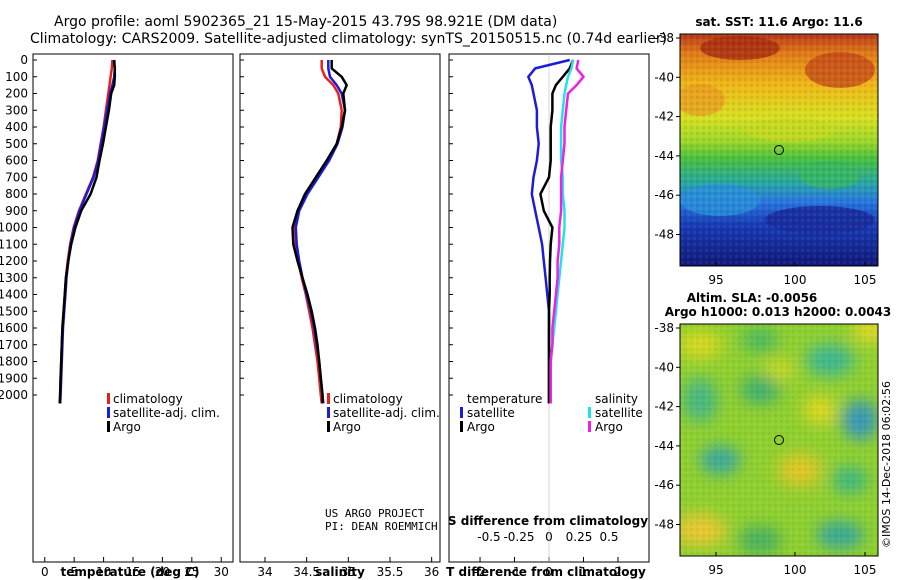 This screenshot has height=580, width=900. What do you see at coordinates (584, 572) in the screenshot?
I see `x-tick-label: 1` at bounding box center [584, 572].